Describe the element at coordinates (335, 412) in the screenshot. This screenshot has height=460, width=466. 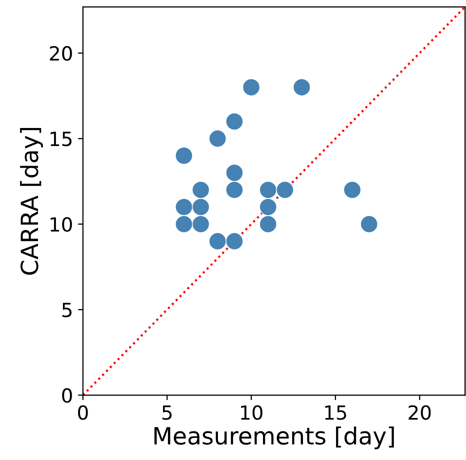
I see `x-tick-label: 15` at that location.